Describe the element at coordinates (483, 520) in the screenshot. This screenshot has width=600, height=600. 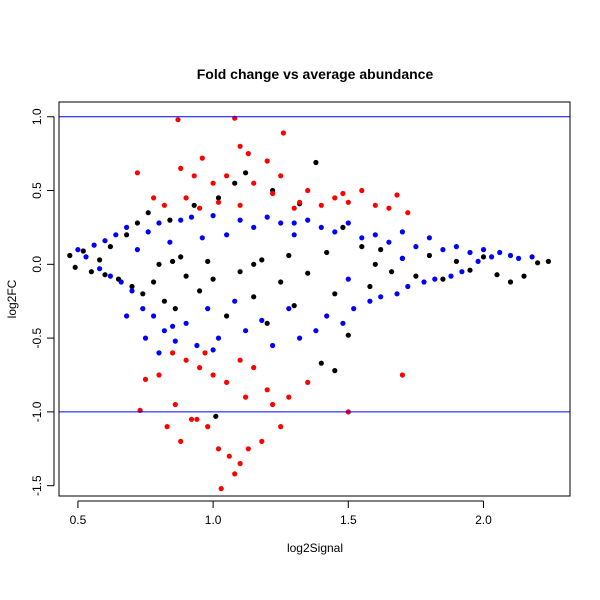
I see `x-tick-label: 2.0` at that location.